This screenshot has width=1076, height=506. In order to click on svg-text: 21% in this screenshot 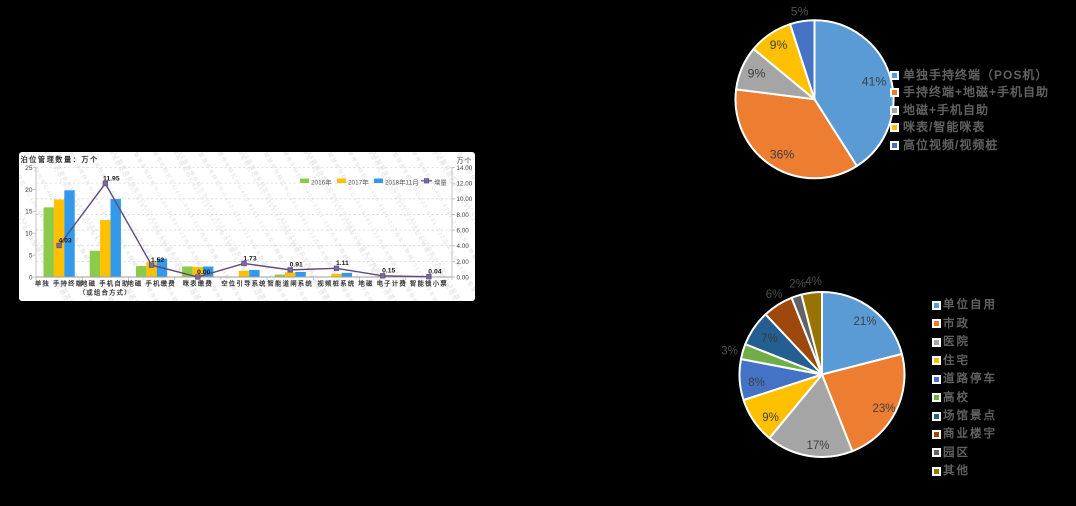, I will do `click(864, 322)`.